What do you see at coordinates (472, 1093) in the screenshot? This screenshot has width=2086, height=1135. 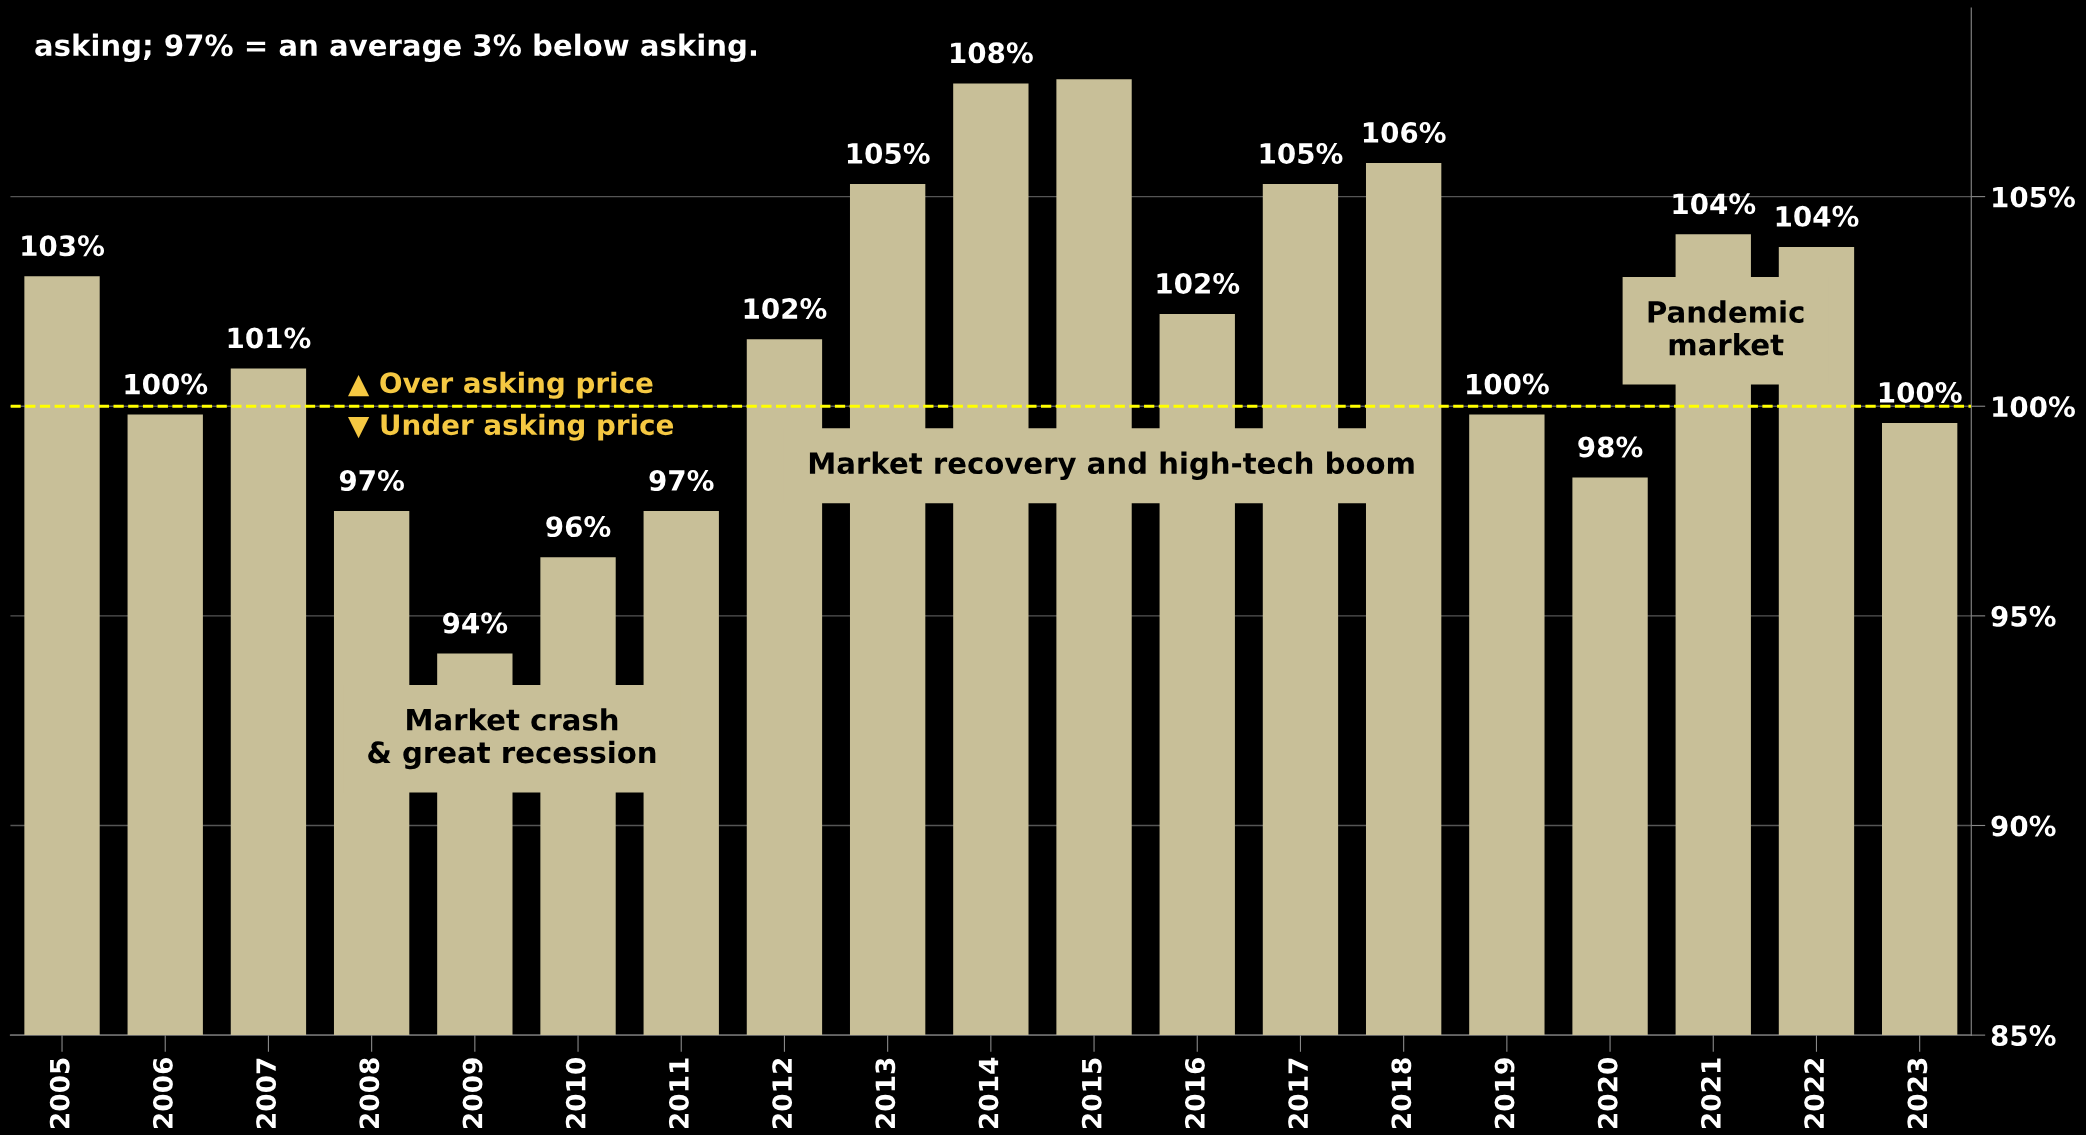 I see `x-tick-label: 2009` at bounding box center [472, 1093].